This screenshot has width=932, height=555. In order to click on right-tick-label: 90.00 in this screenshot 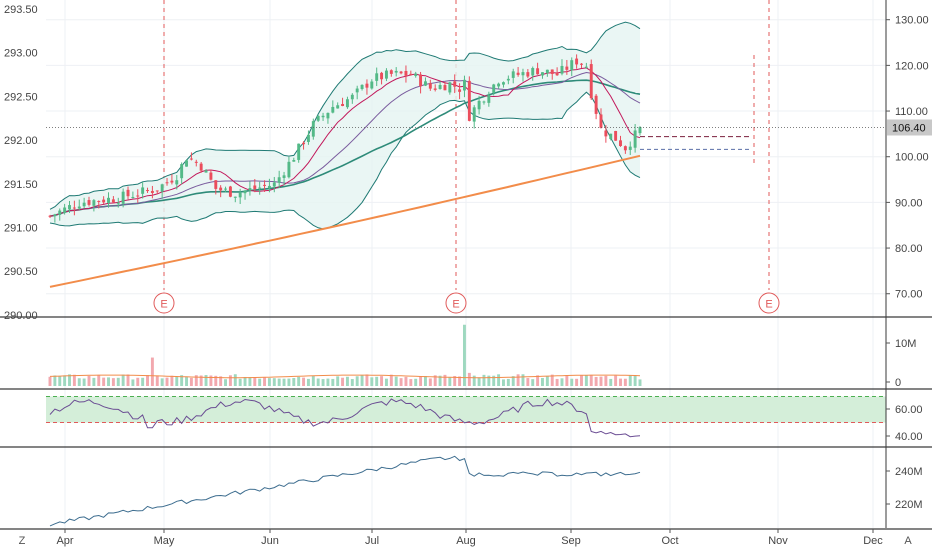, I will do `click(909, 203)`.